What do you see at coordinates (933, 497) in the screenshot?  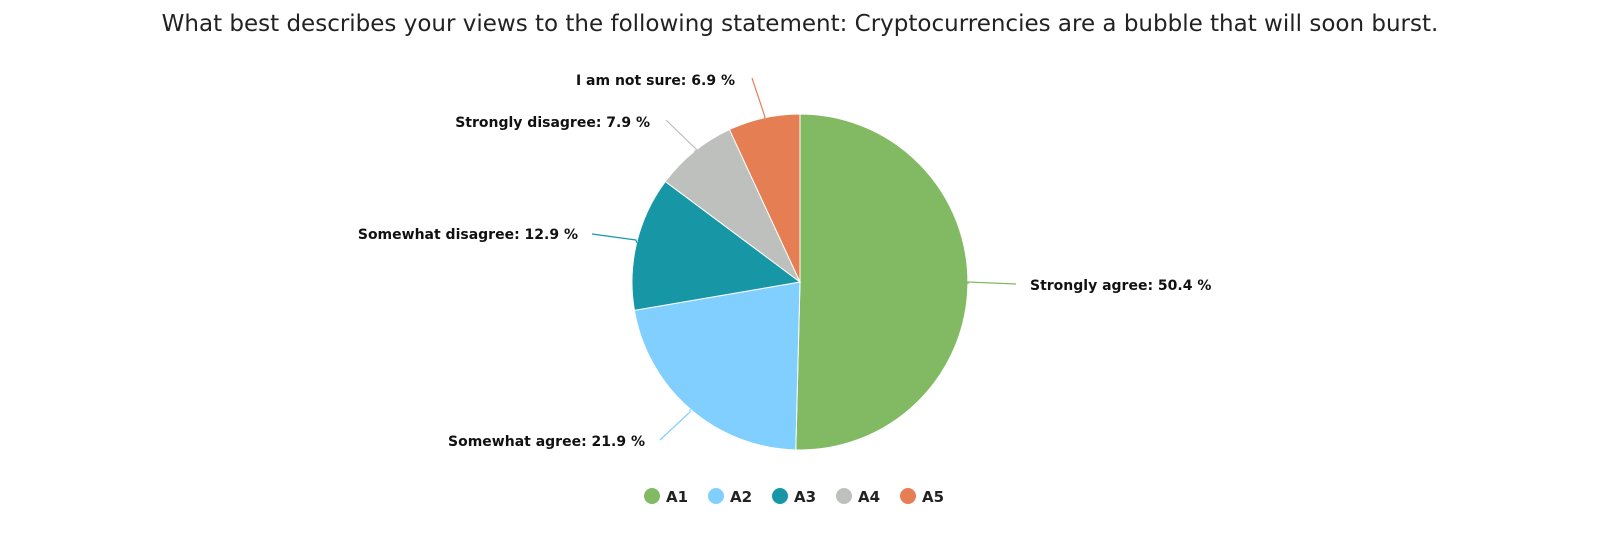 I see `legend-label: A5` at bounding box center [933, 497].